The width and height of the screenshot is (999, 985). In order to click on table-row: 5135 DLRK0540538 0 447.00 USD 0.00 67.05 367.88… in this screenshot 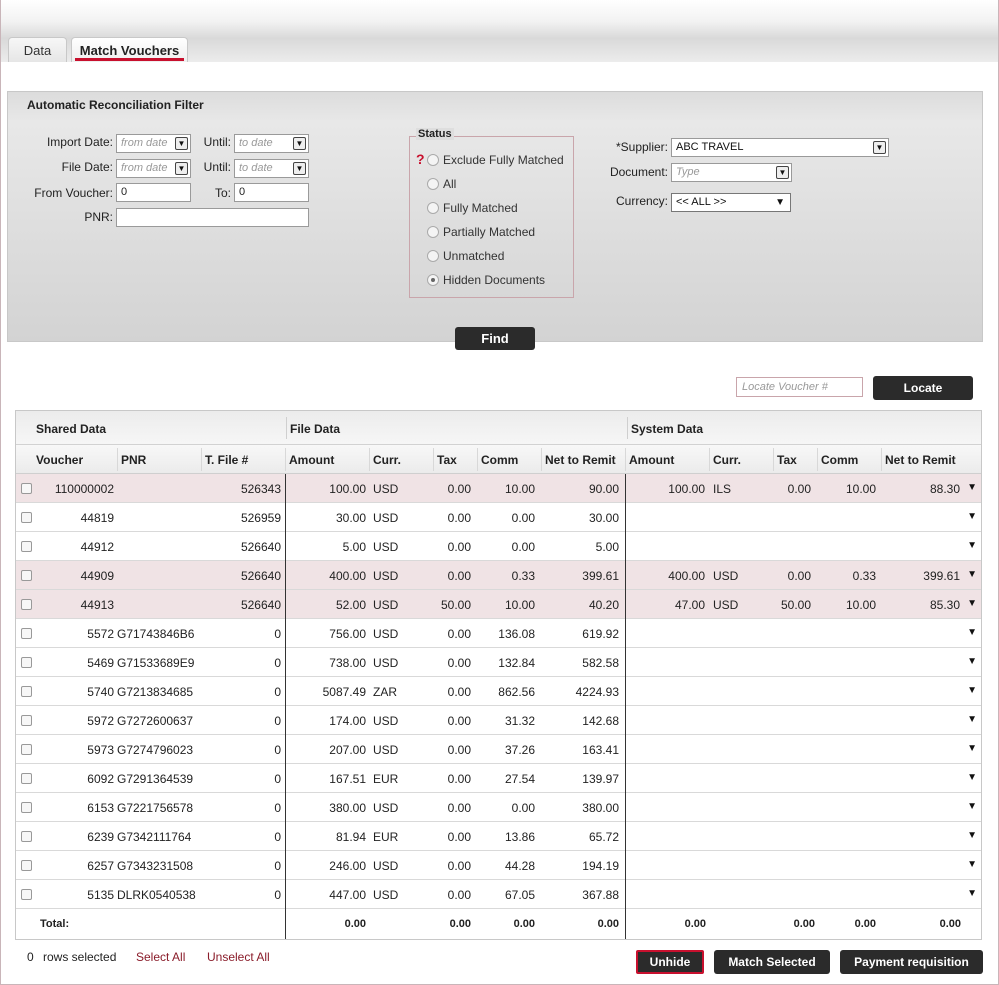, I will do `click(498, 894)`.